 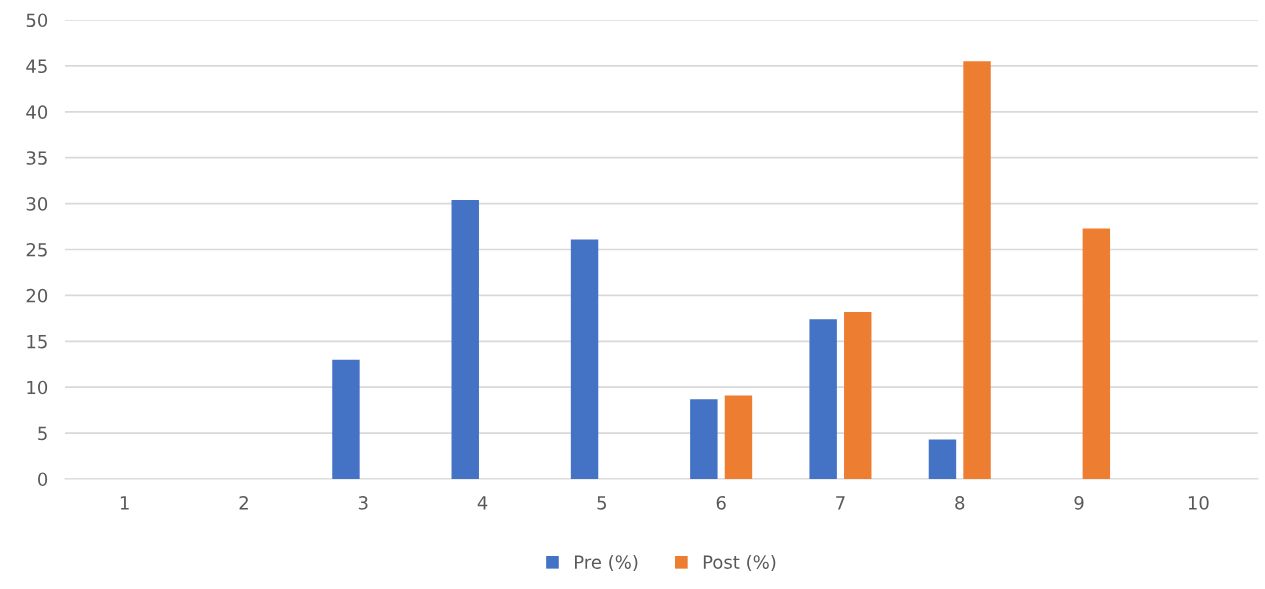 What do you see at coordinates (602, 503) in the screenshot?
I see `x-tick-label: 5` at bounding box center [602, 503].